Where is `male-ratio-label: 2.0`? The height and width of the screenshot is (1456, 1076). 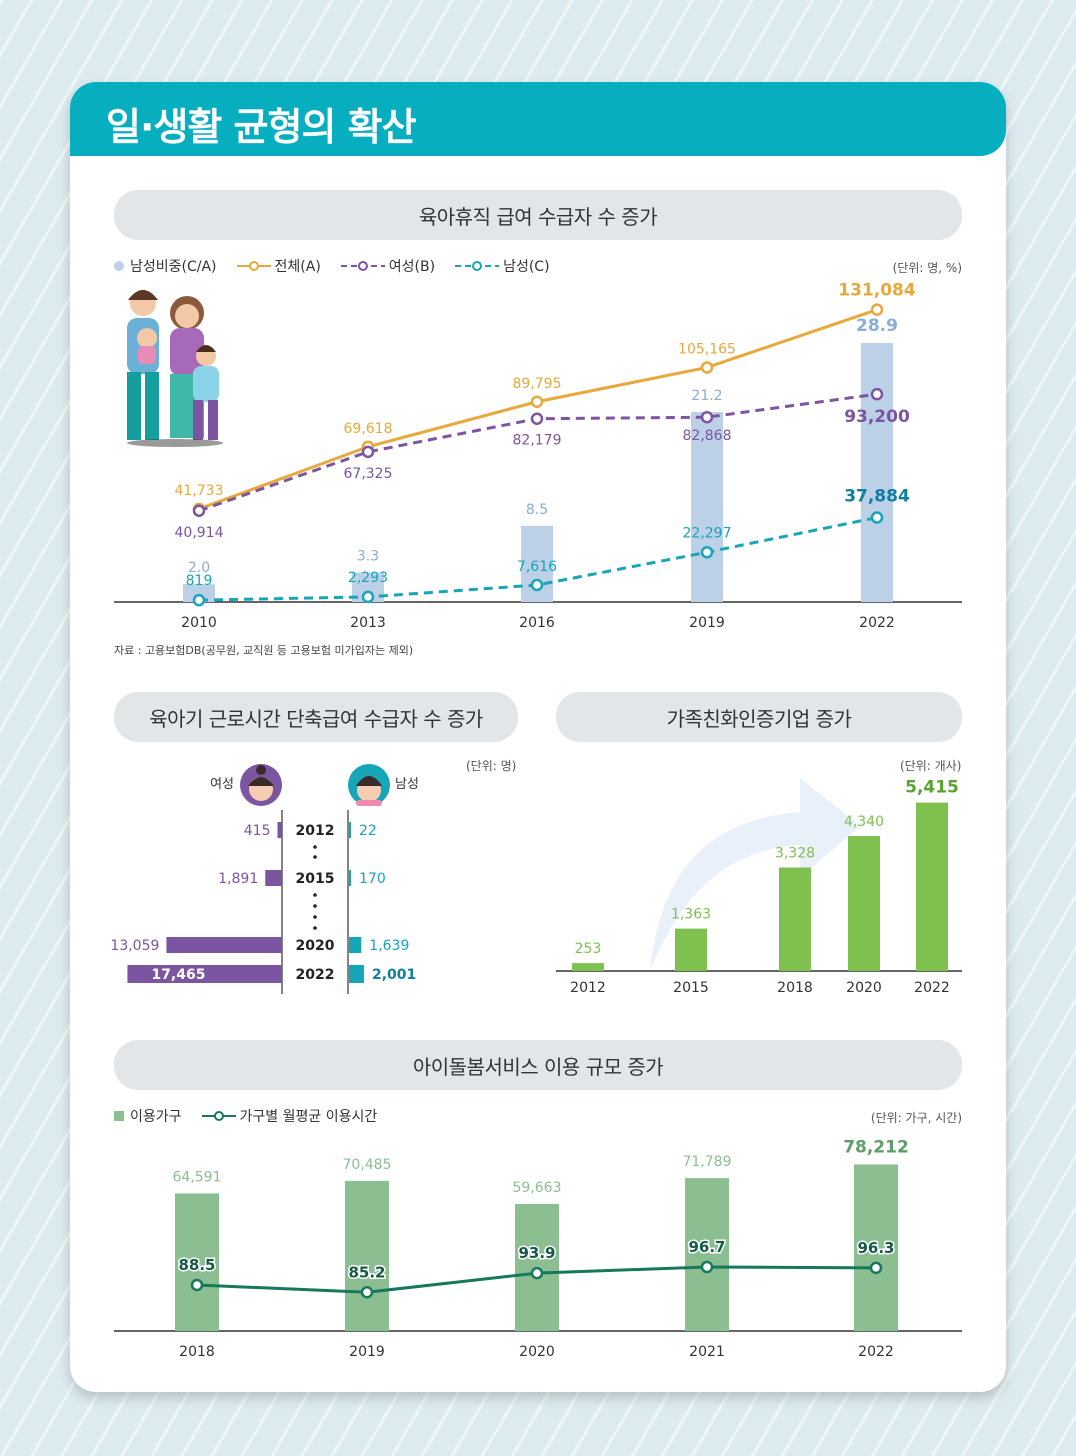 male-ratio-label: 2.0 is located at coordinates (199, 568).